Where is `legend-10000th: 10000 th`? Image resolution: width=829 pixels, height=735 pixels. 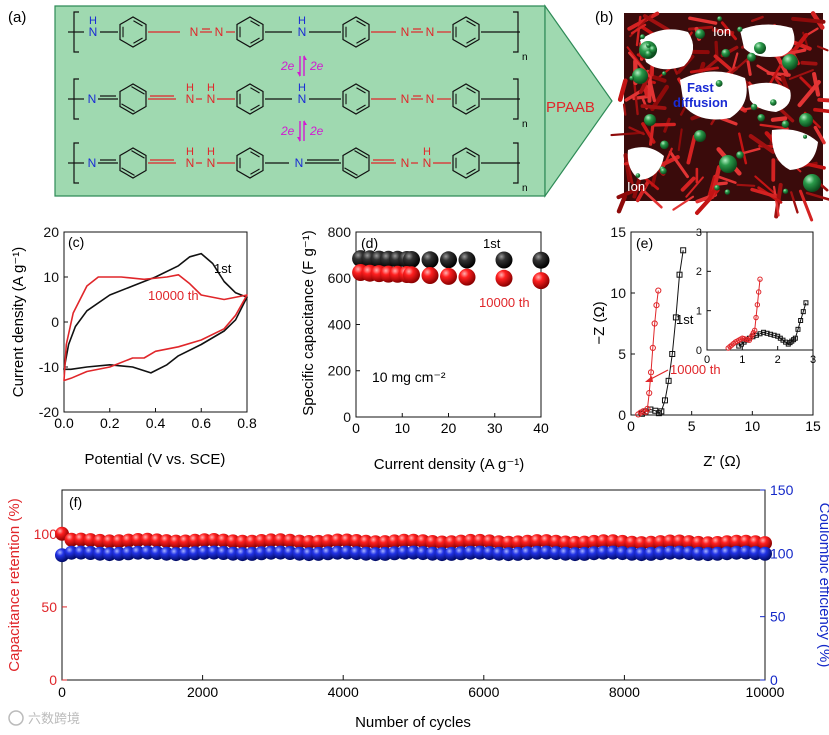
legend-10000th: 10000 th is located at coordinates (695, 369).